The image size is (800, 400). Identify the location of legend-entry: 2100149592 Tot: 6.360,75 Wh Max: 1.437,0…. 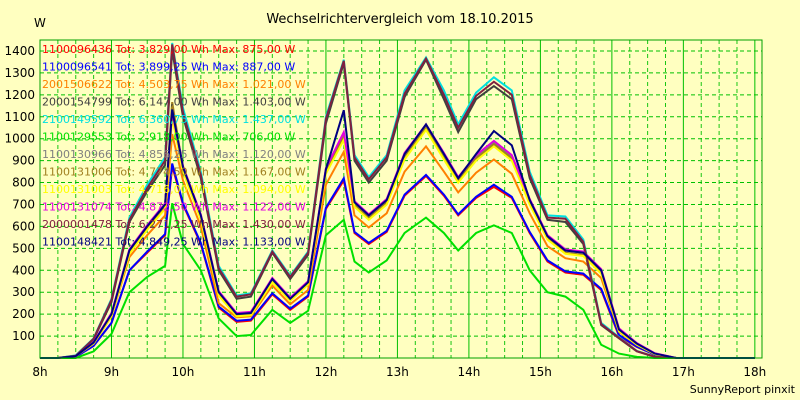
(174, 119).